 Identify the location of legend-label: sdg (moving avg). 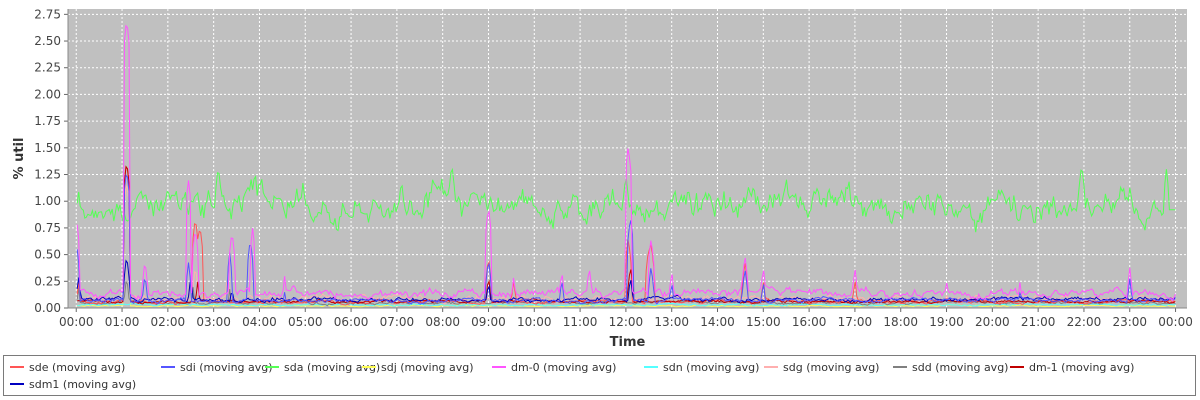
(831, 367).